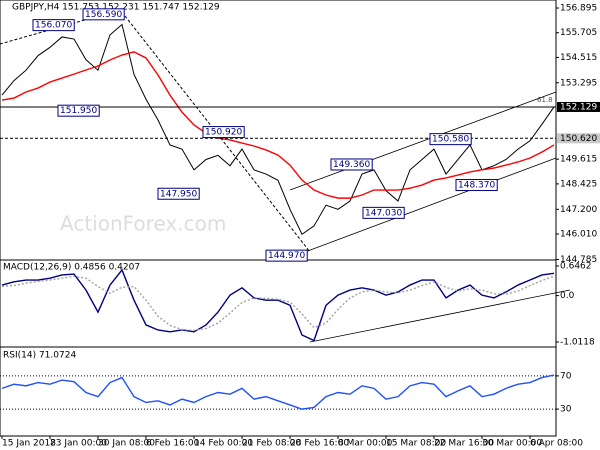 Image resolution: width=600 pixels, height=450 pixels. I want to click on annotation-label: 150.580, so click(450, 140).